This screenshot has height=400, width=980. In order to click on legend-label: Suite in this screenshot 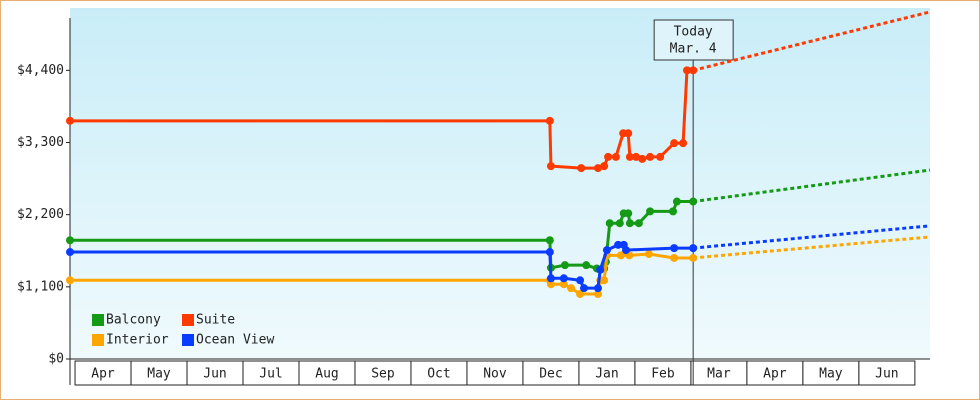, I will do `click(215, 320)`.